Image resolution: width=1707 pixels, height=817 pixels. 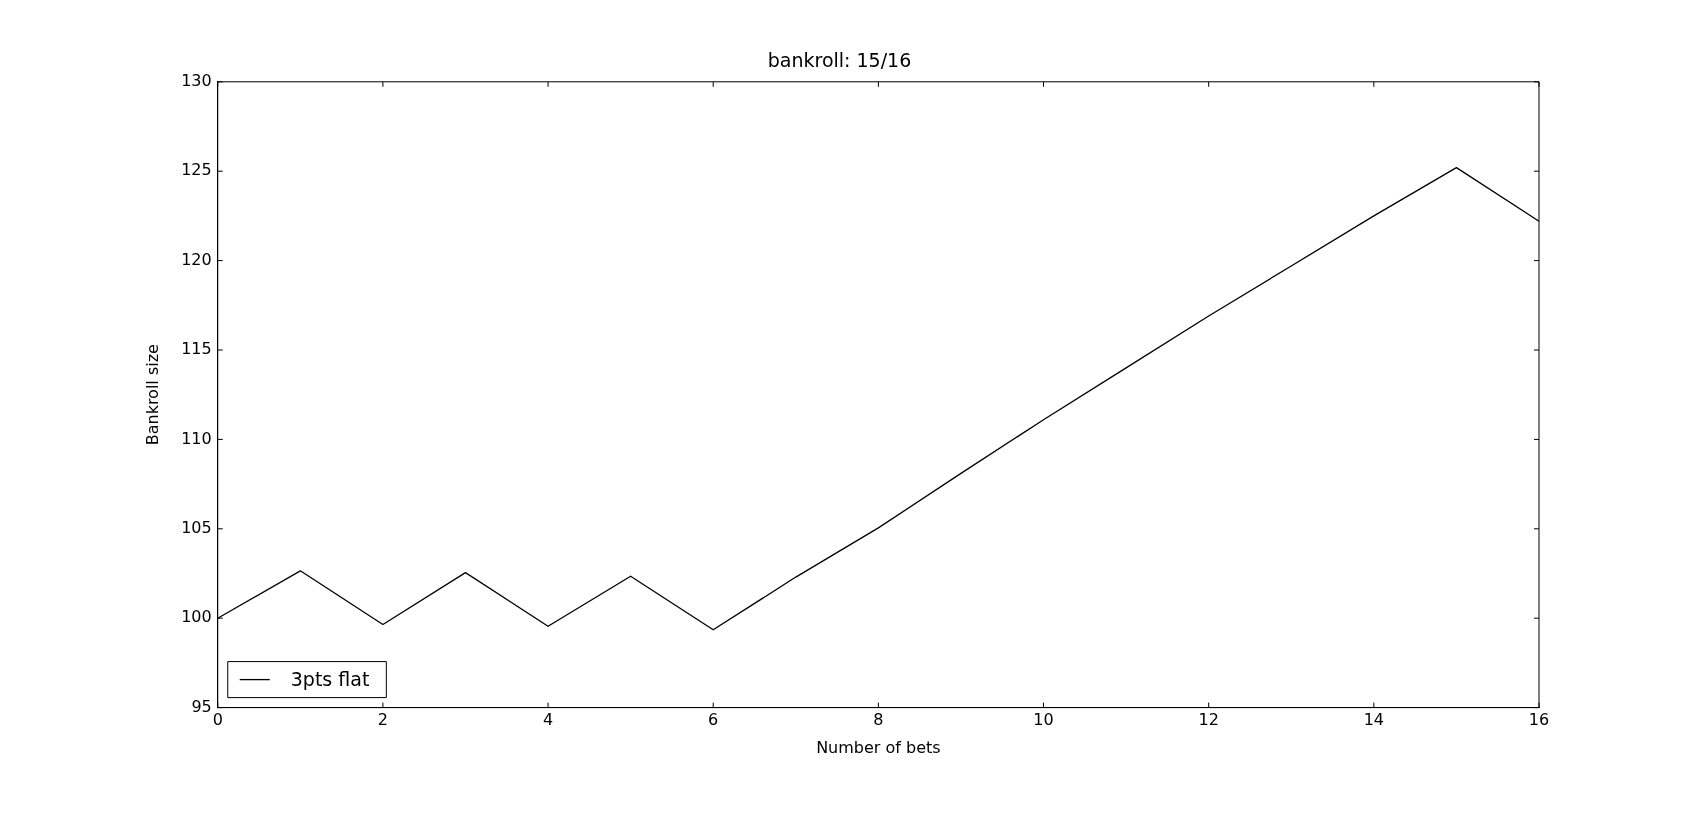 What do you see at coordinates (201, 706) in the screenshot?
I see `y-tick-label: 95` at bounding box center [201, 706].